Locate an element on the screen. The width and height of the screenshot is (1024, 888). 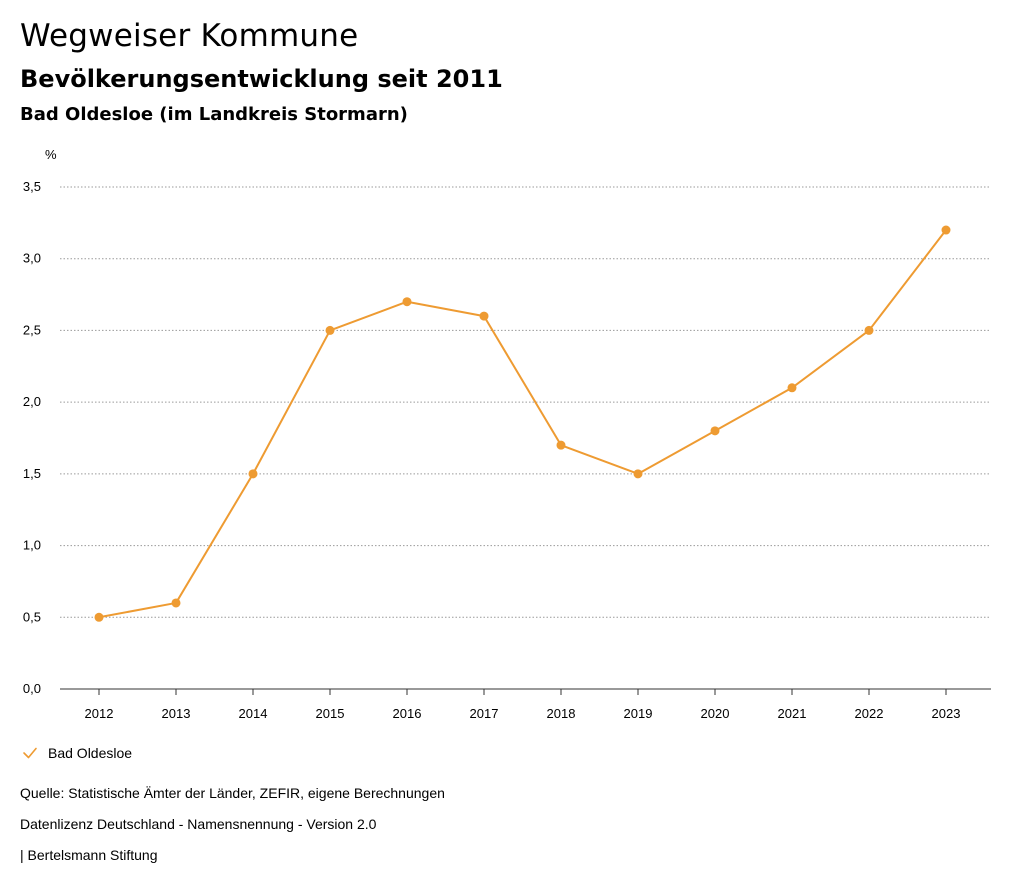
y-tick-label: 2,0 is located at coordinates (32, 401).